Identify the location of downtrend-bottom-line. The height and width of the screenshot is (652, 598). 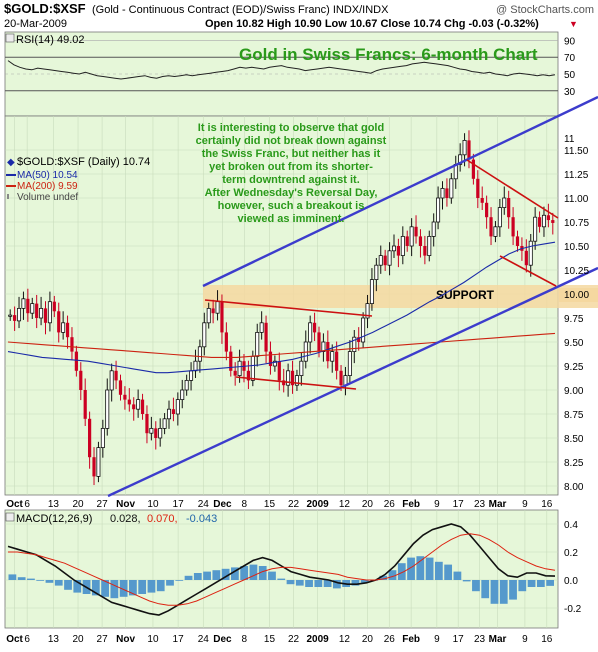
(528, 271).